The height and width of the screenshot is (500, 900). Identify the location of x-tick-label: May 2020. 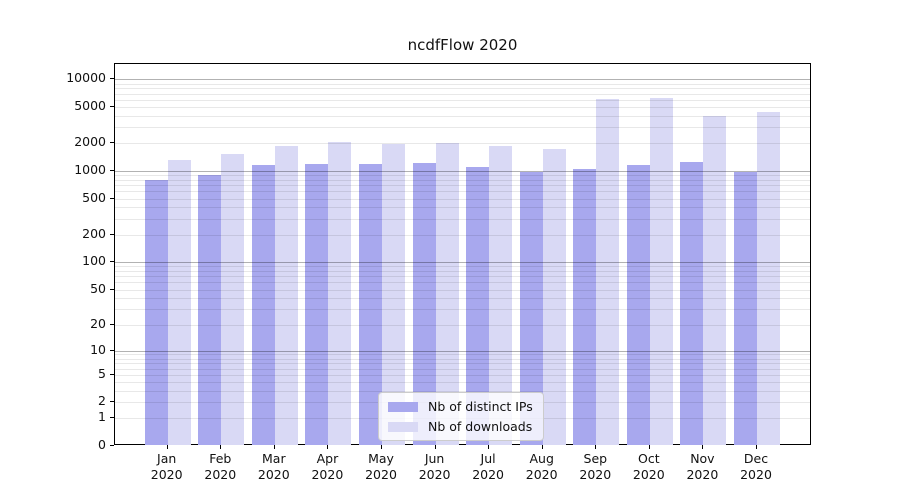
(381, 467).